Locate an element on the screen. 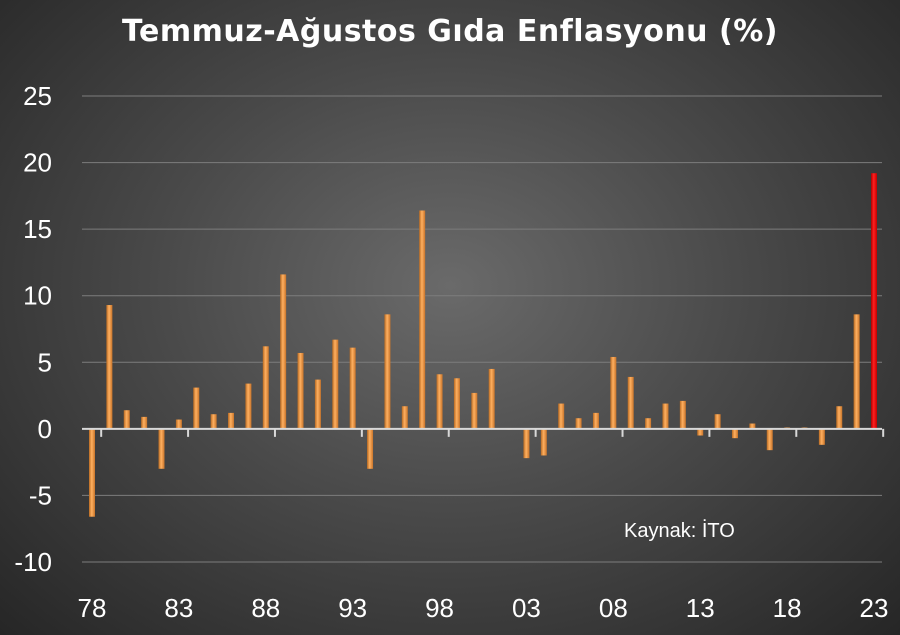 Image resolution: width=900 pixels, height=635 pixels. y-tick-label: 25 is located at coordinates (37, 96).